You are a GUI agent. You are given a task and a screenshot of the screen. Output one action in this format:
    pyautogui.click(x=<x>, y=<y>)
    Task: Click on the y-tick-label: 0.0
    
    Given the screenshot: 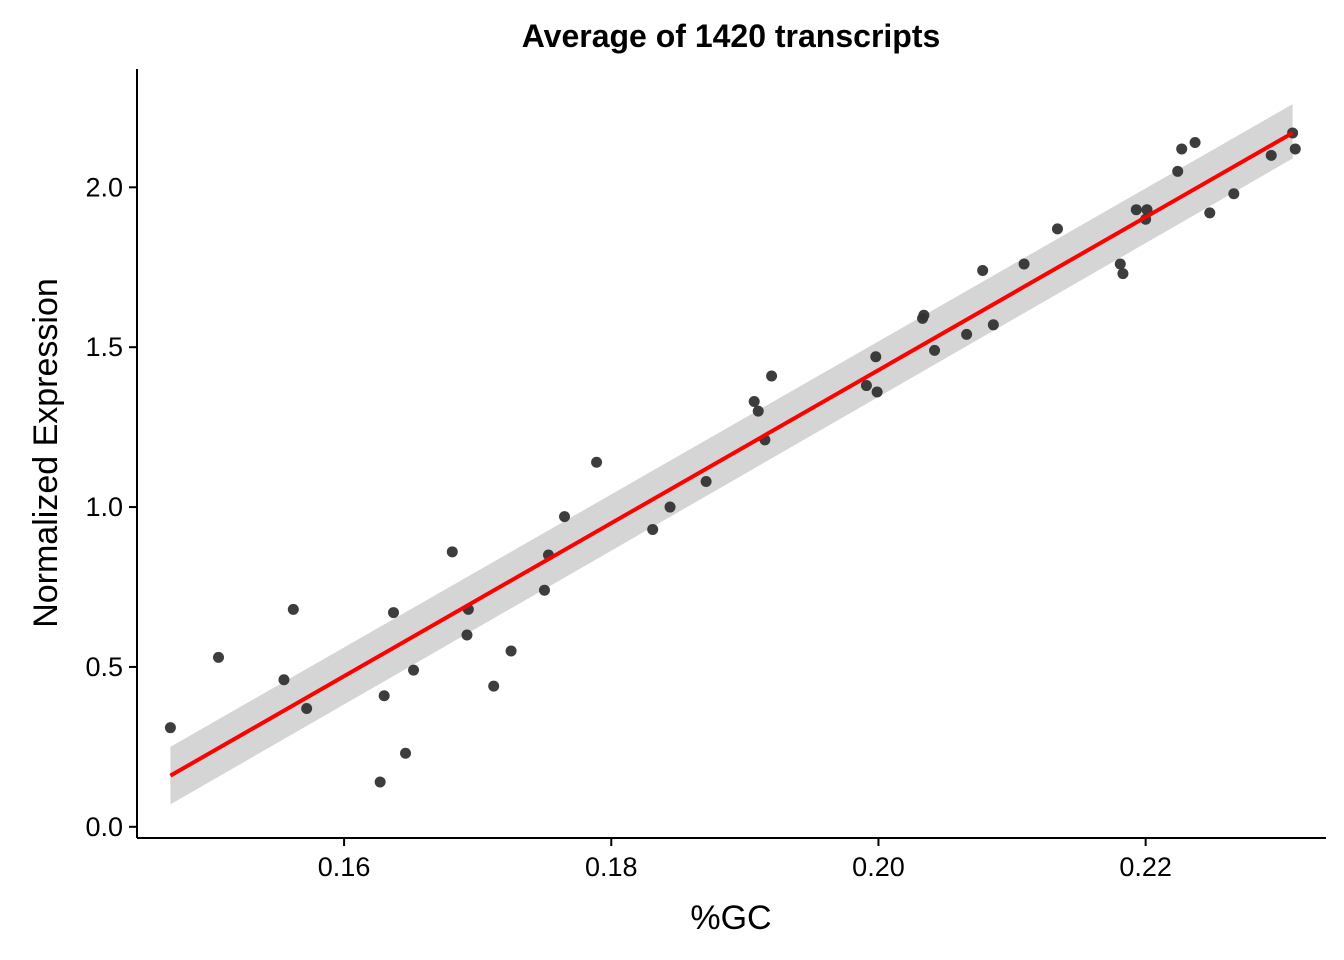 What is the action you would take?
    pyautogui.click(x=104, y=827)
    